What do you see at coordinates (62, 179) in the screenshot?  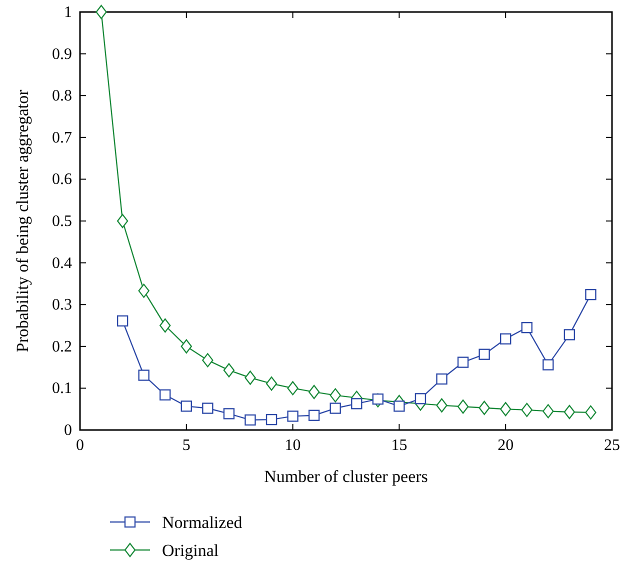 I see `y-tick-label: 0.6` at bounding box center [62, 179].